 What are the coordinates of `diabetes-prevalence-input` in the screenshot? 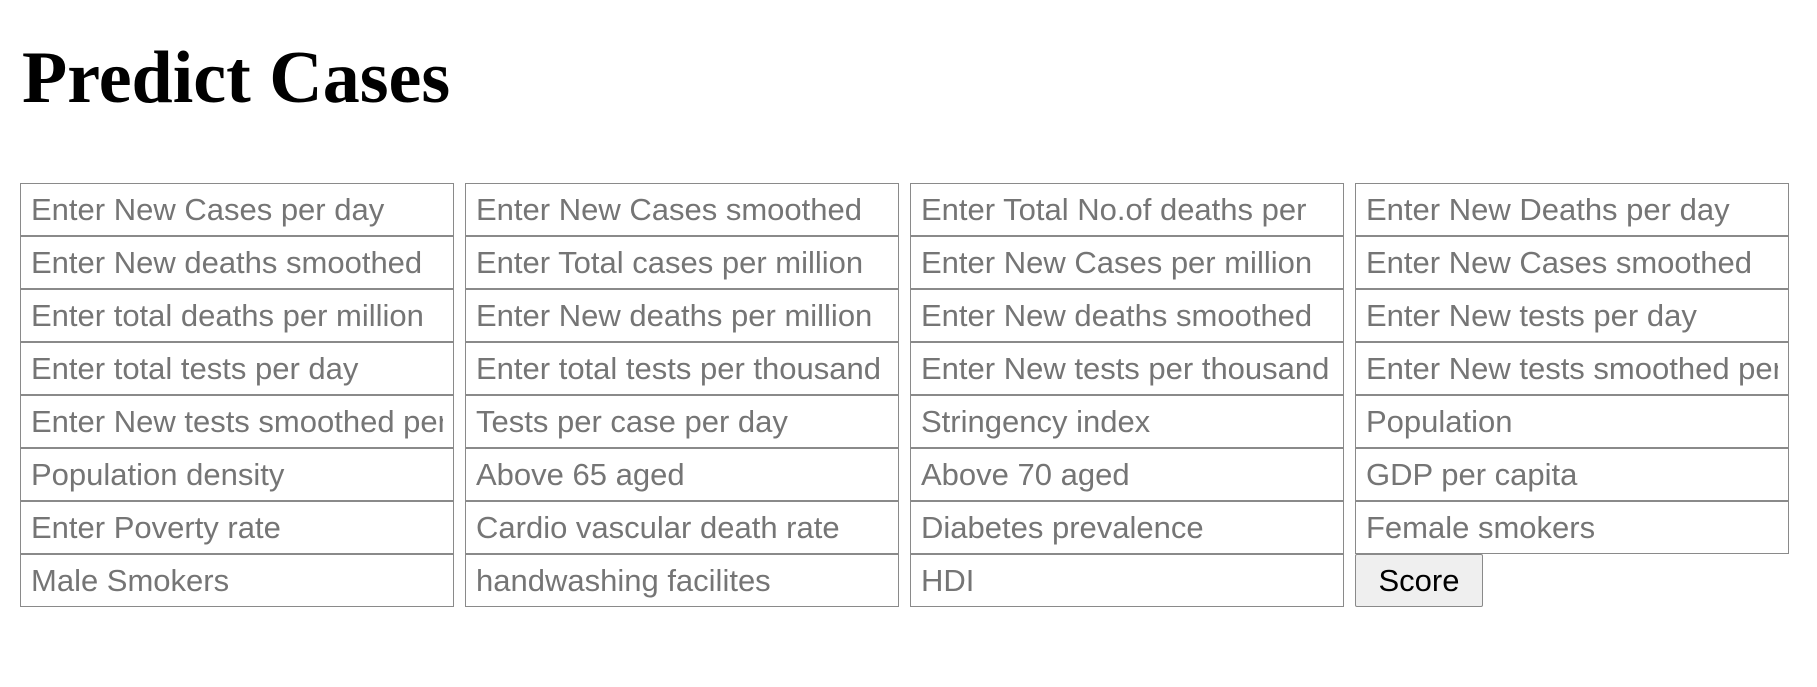 It's located at (1127, 527).